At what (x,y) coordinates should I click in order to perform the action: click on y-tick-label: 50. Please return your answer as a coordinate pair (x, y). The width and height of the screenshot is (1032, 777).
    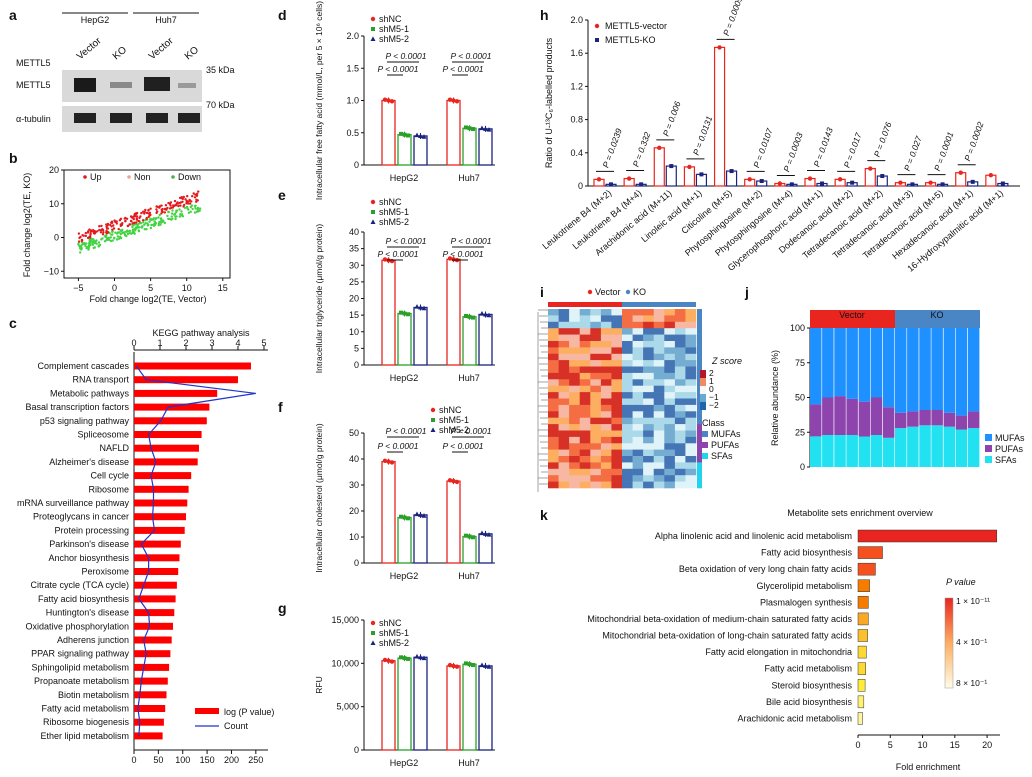
    Looking at the image, I should click on (354, 433).